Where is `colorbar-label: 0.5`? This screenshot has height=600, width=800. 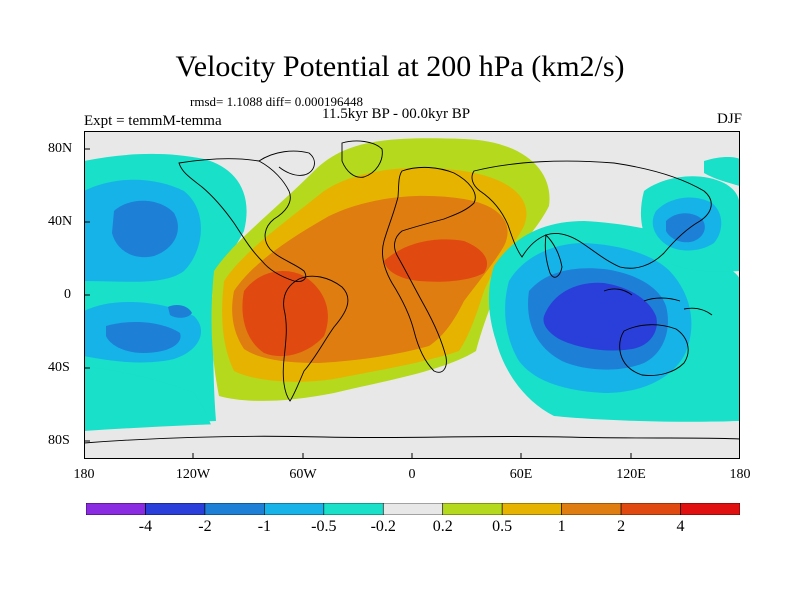 colorbar-label: 0.5 is located at coordinates (502, 526).